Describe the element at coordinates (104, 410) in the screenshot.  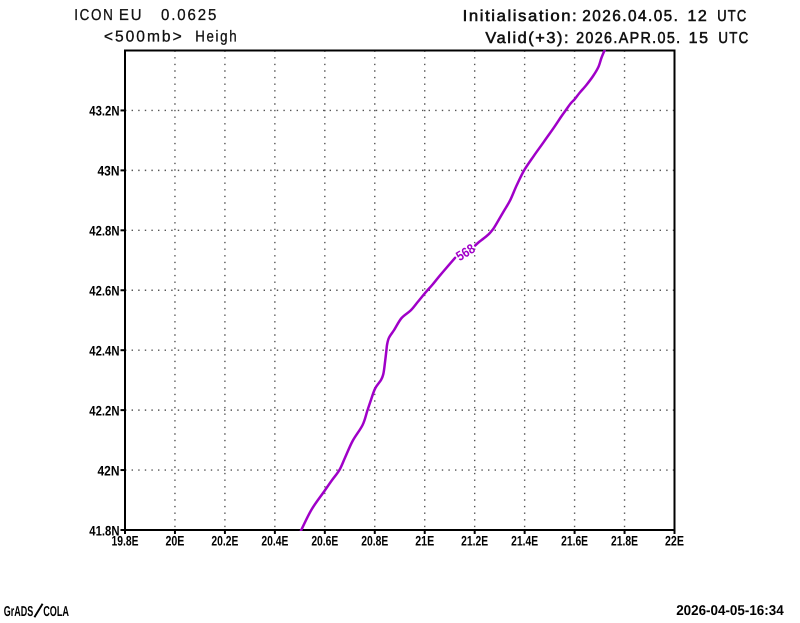
I see `svg-text: 42.2N` at that location.